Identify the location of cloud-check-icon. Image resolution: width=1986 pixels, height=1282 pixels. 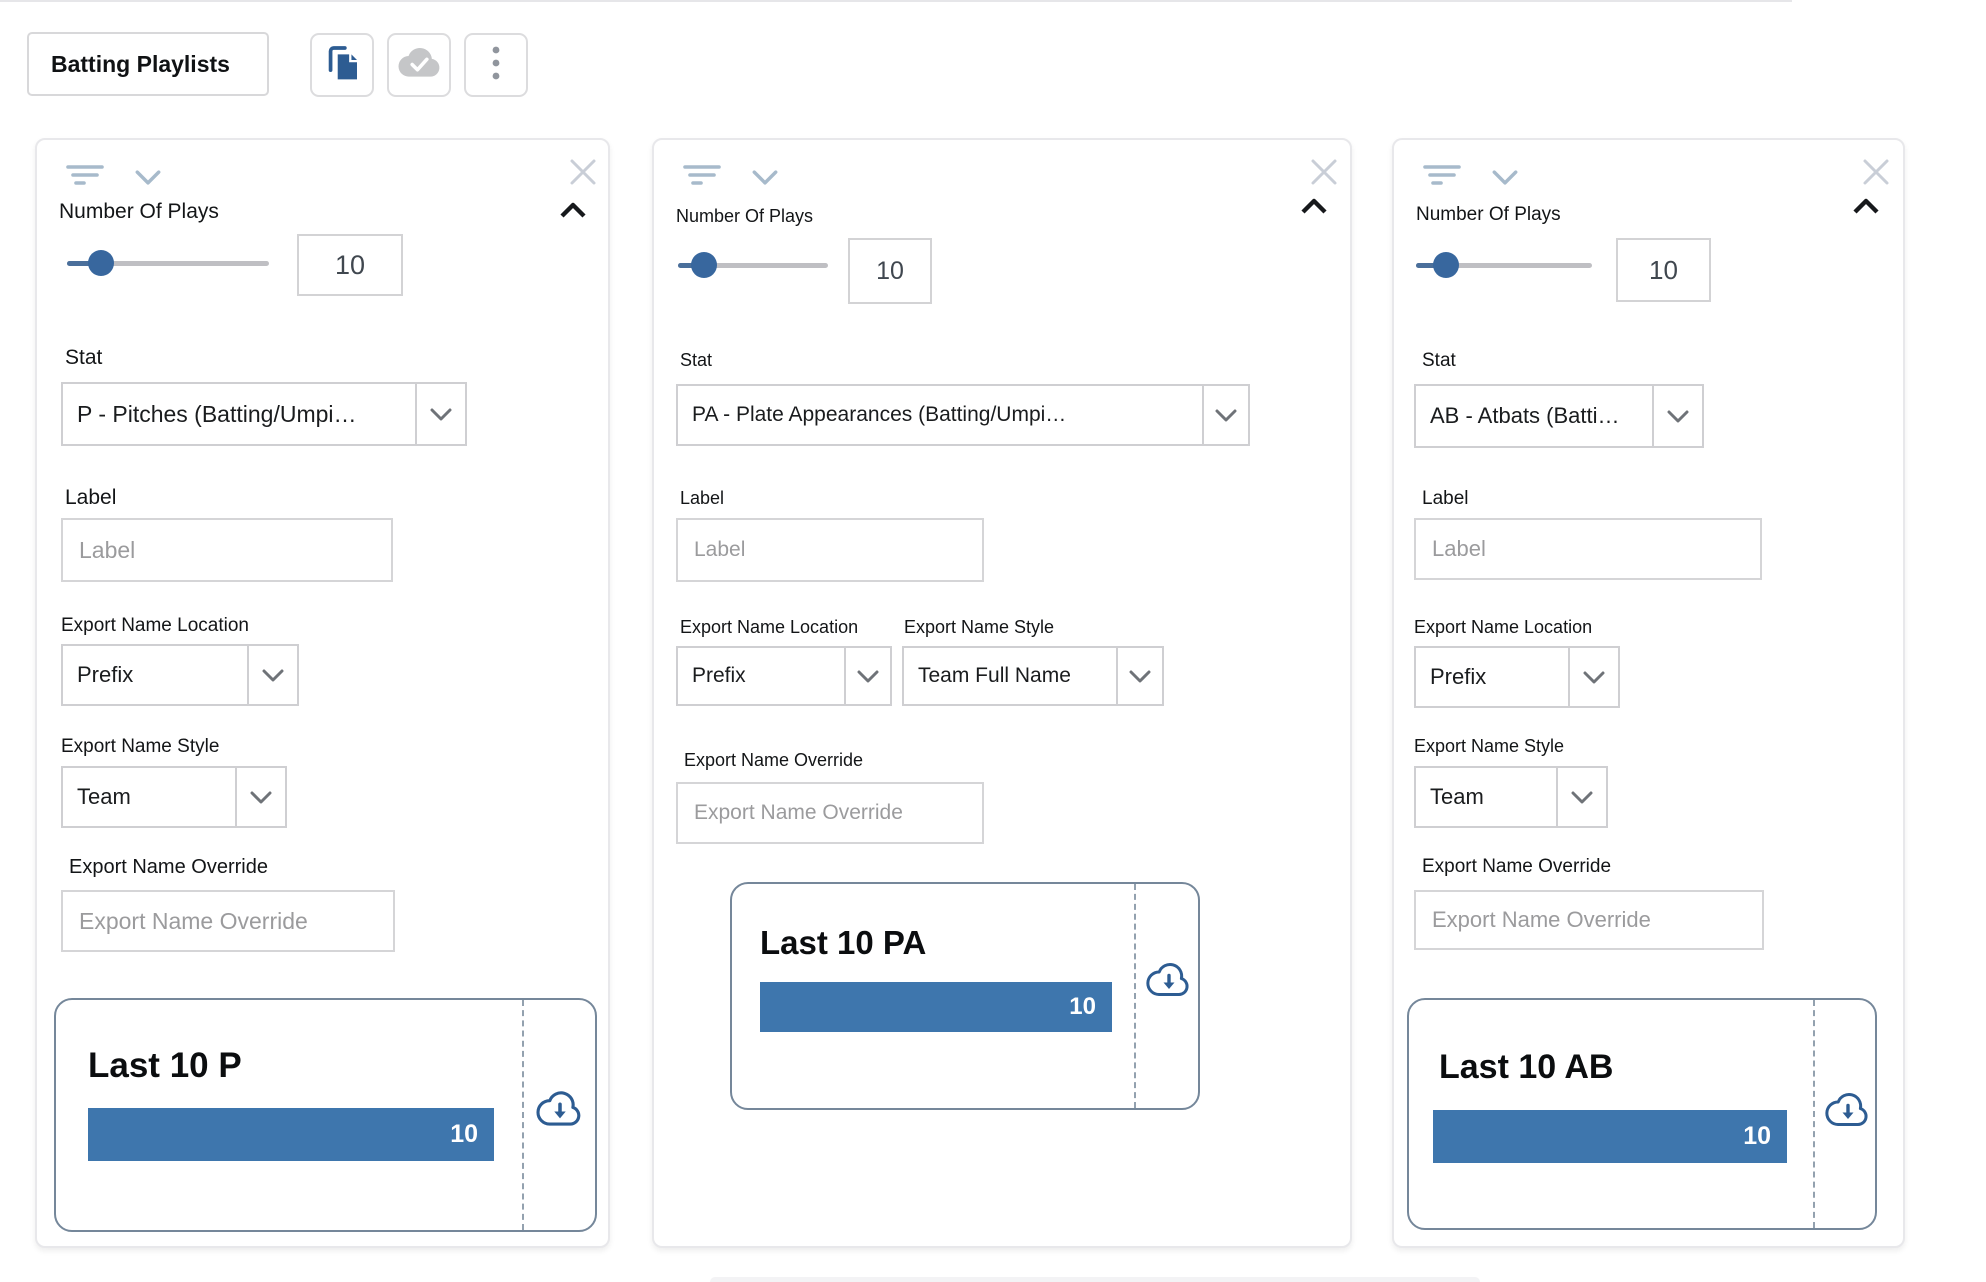
(419, 65).